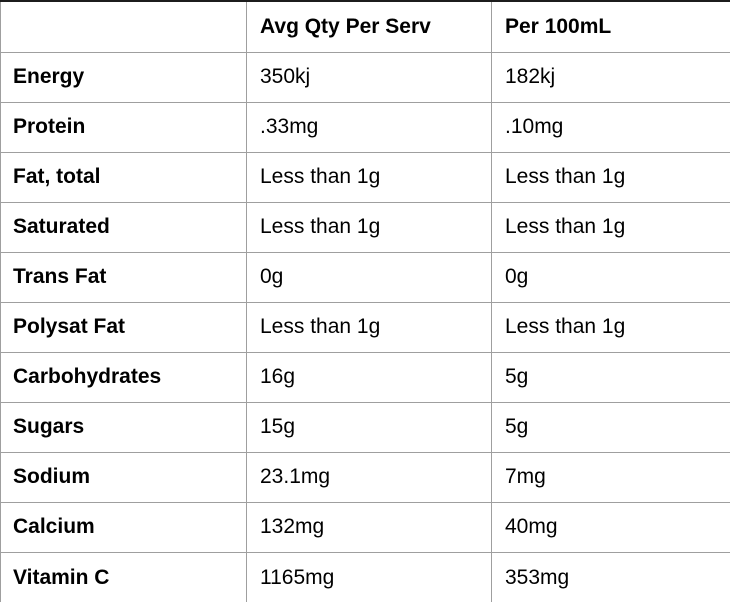 Image resolution: width=730 pixels, height=602 pixels. What do you see at coordinates (610, 77) in the screenshot?
I see `value-per-100ml: 182kj` at bounding box center [610, 77].